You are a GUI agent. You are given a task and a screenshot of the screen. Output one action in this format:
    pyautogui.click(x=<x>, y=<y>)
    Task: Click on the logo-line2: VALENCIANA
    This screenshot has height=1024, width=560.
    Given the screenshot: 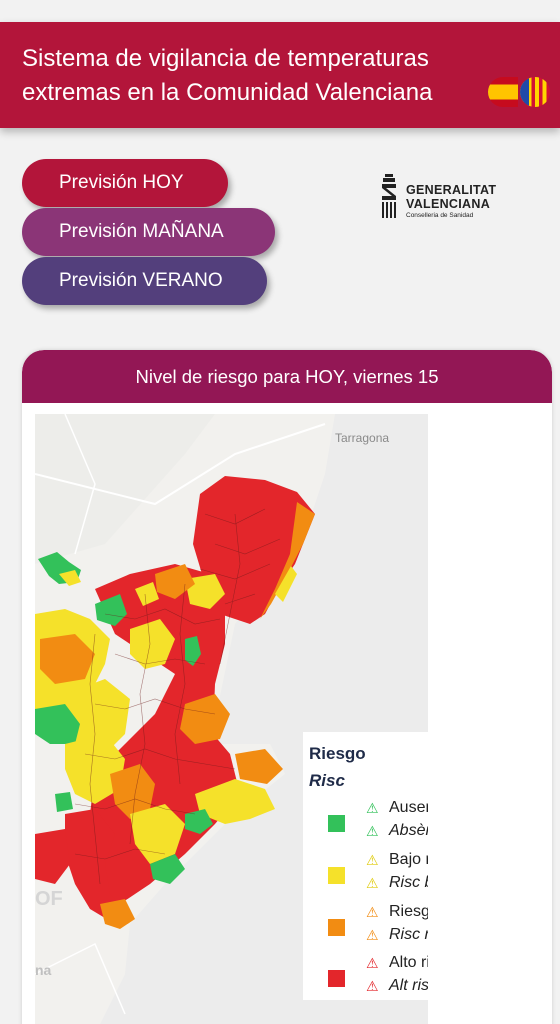 What is the action you would take?
    pyautogui.click(x=448, y=204)
    